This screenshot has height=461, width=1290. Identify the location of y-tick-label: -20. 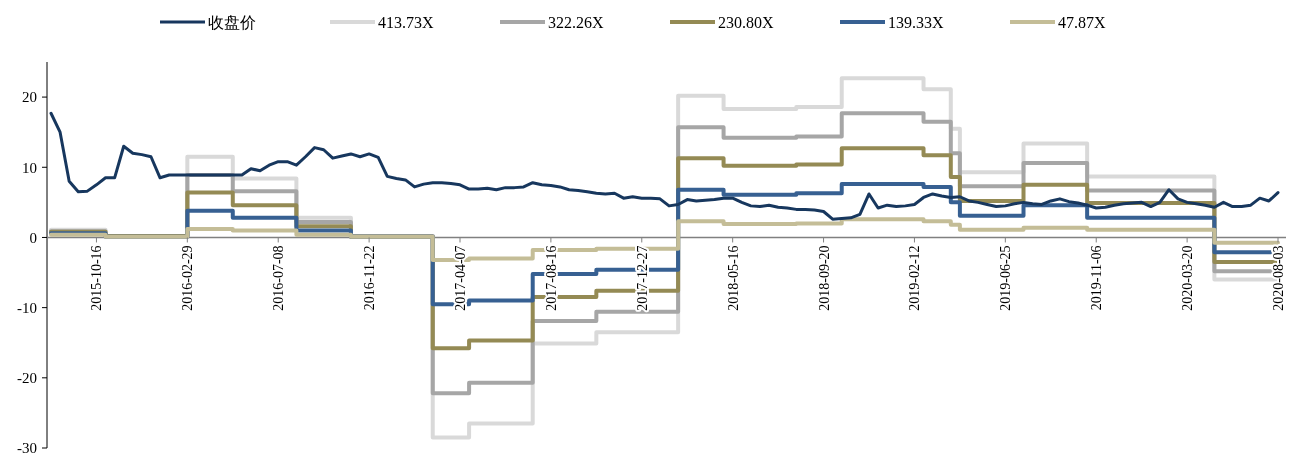
(27, 378).